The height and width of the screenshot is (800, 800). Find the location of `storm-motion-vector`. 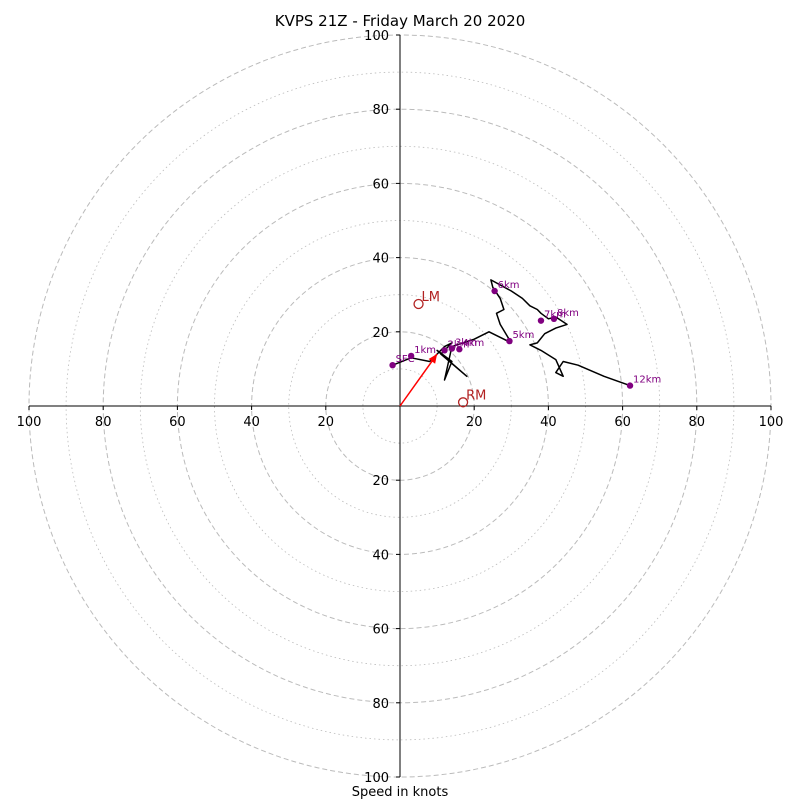

storm-motion-vector is located at coordinates (418, 380).